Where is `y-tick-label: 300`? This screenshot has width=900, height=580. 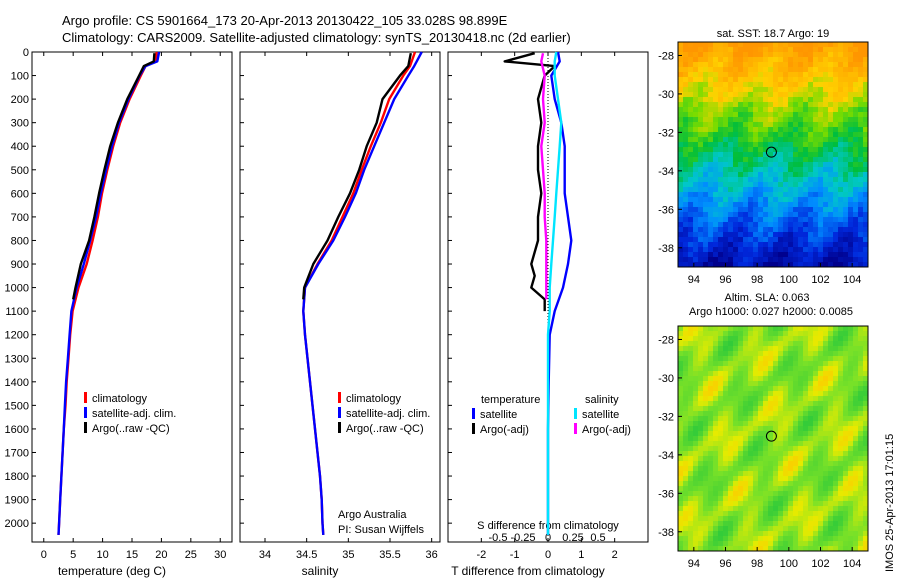 y-tick-label: 300 is located at coordinates (20, 124).